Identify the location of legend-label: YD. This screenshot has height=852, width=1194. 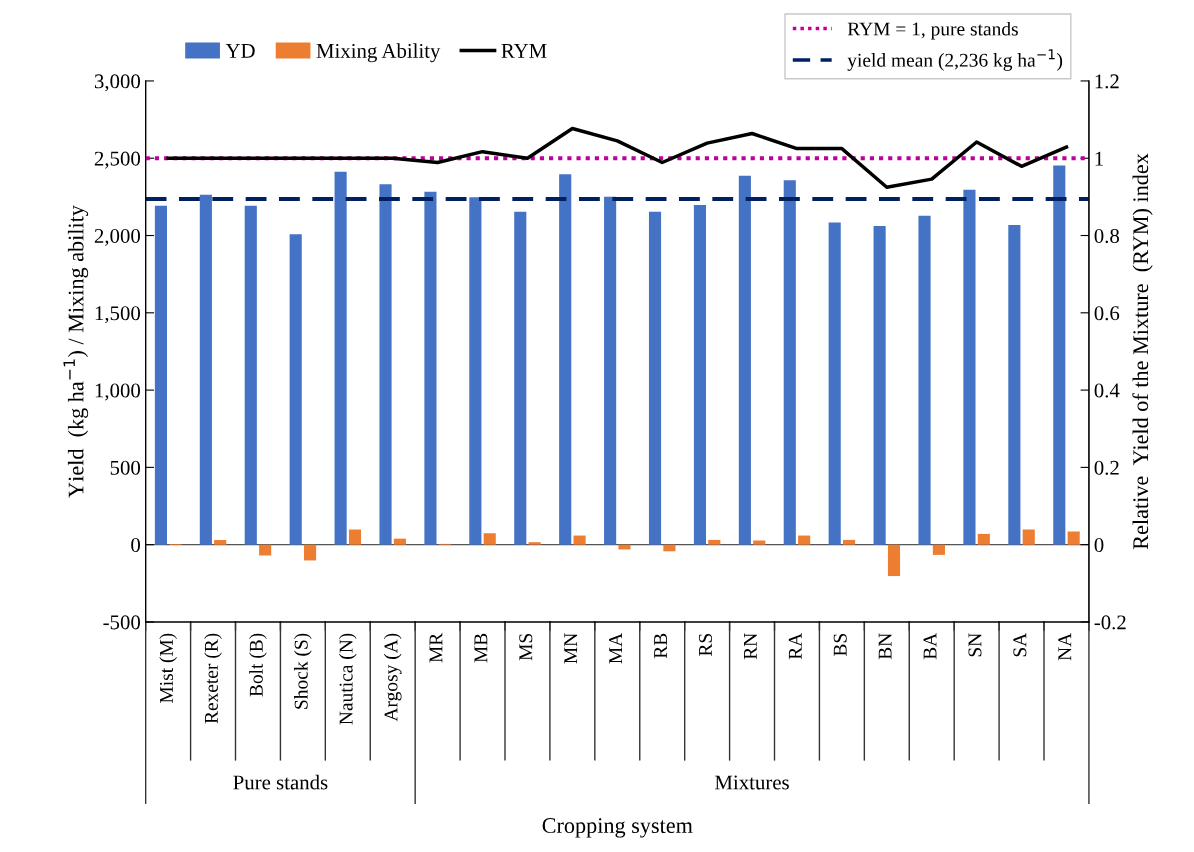
(240, 51).